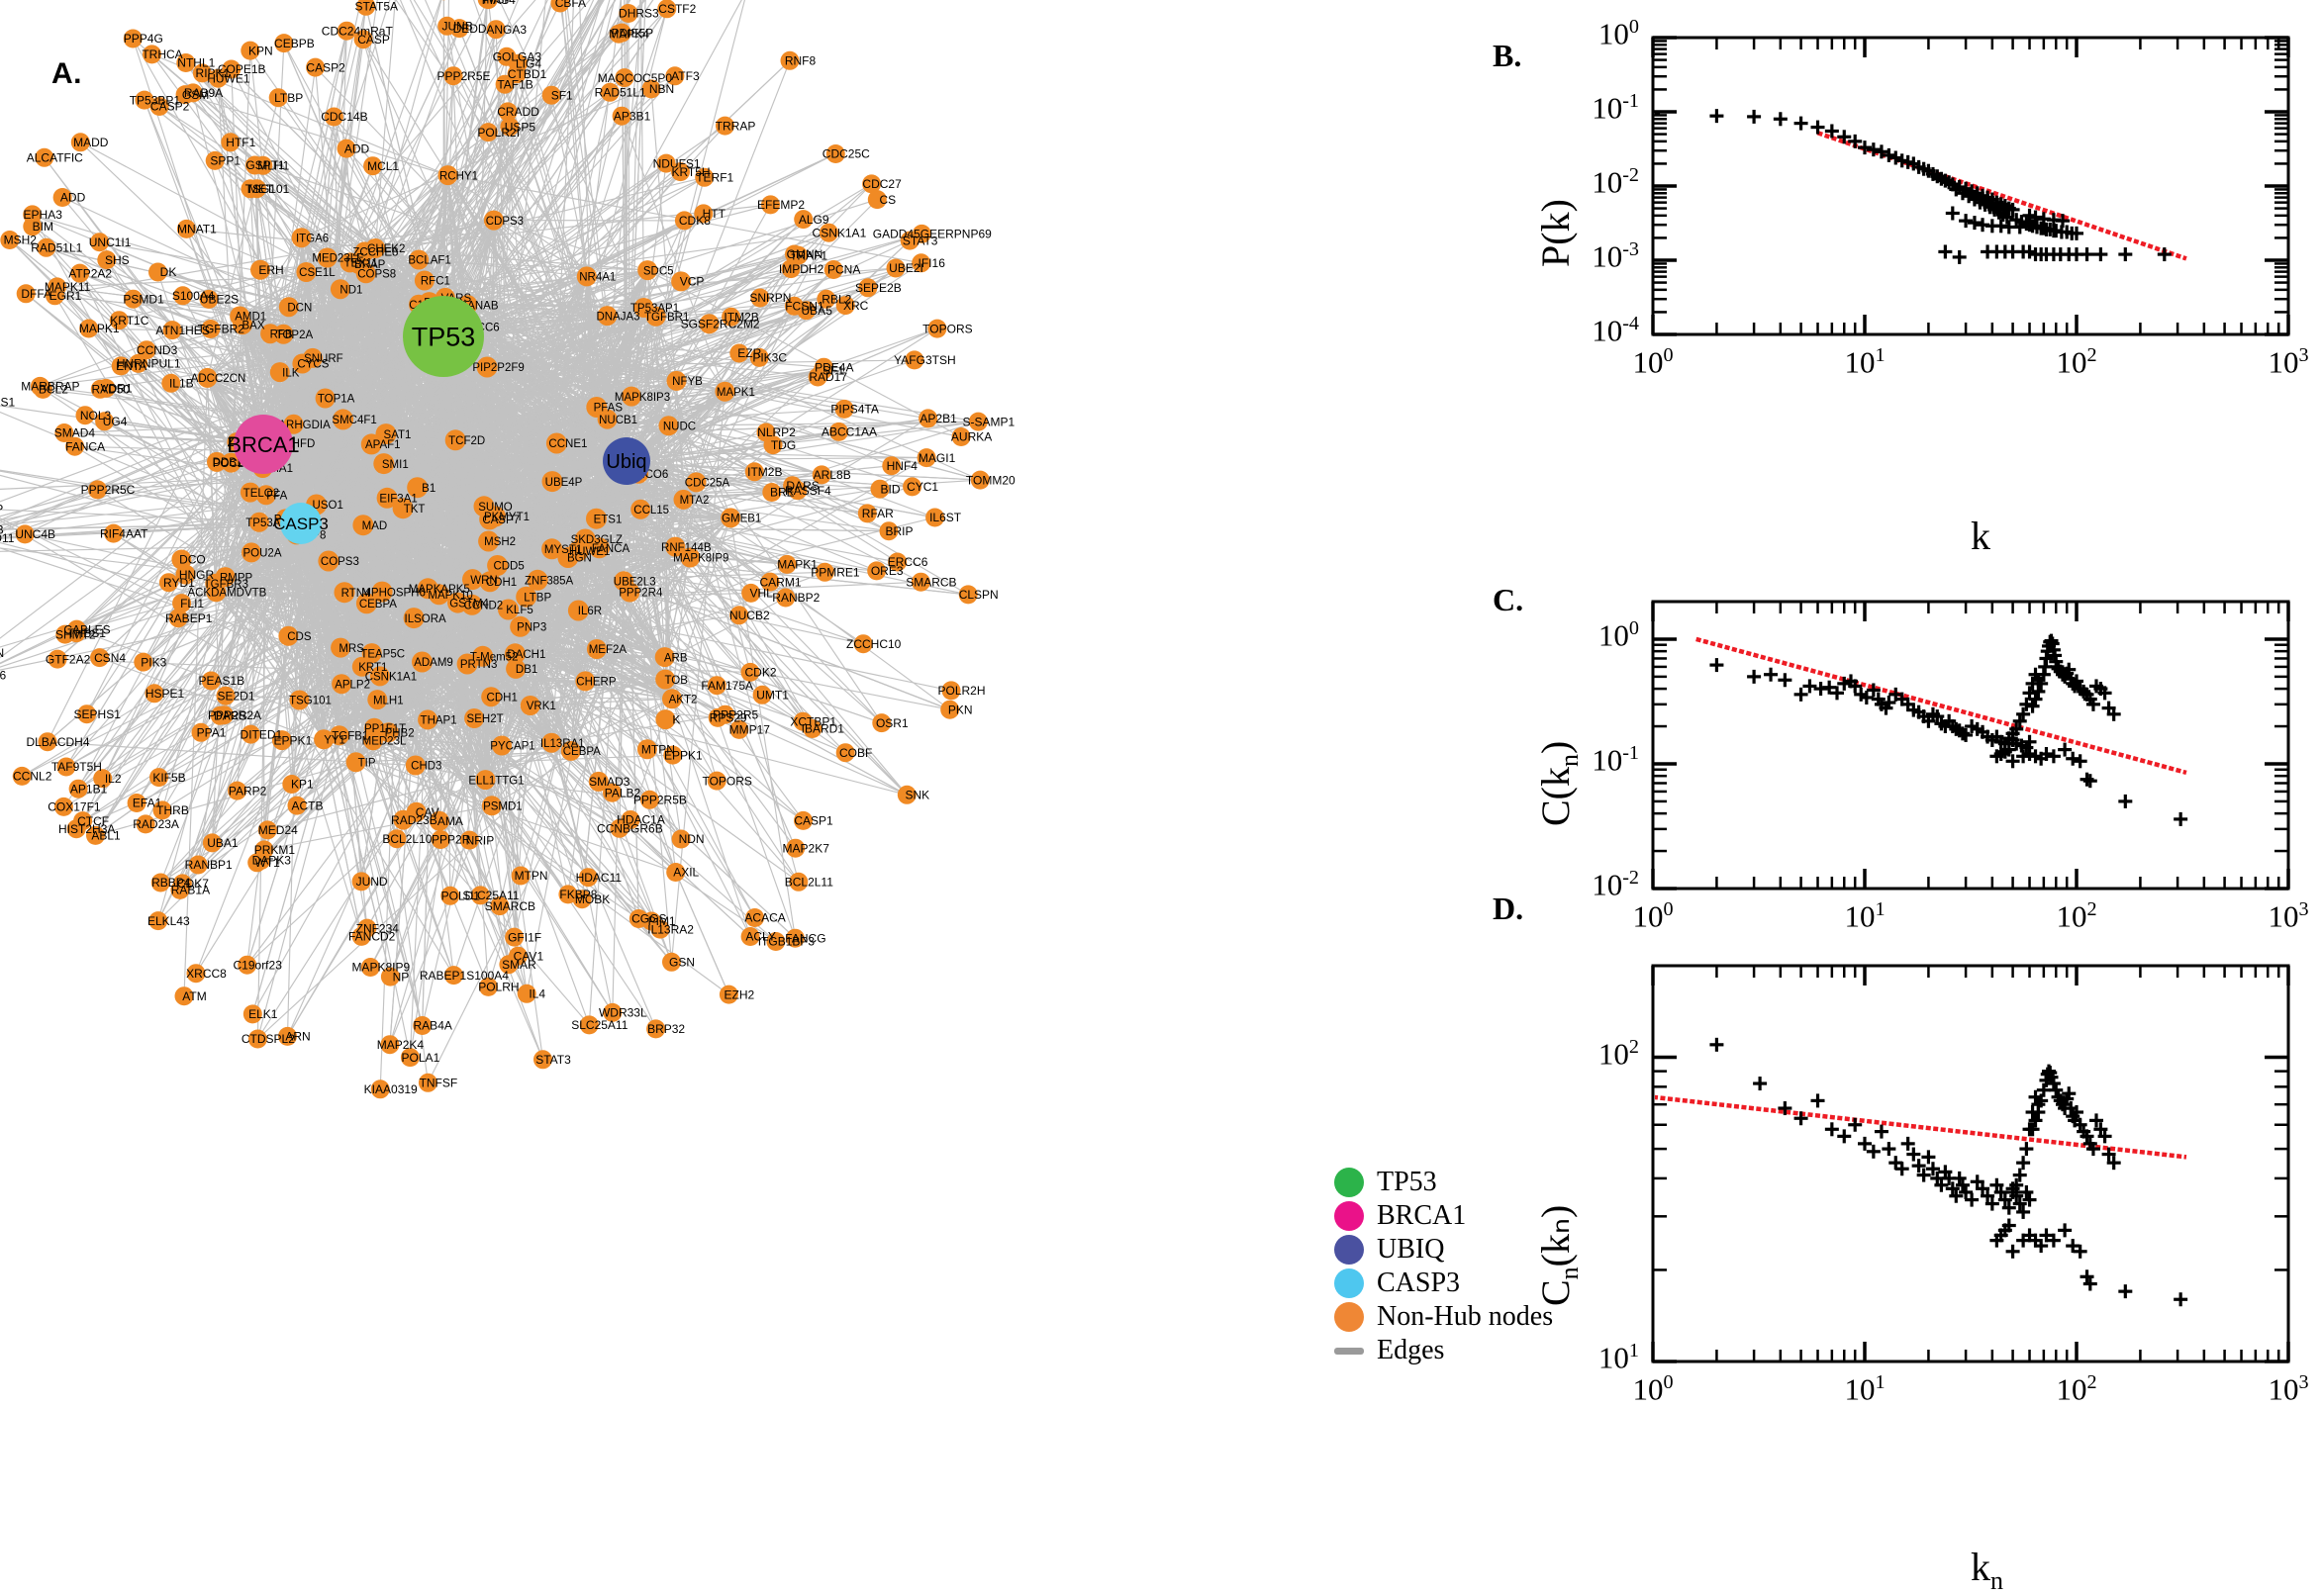  What do you see at coordinates (890, 489) in the screenshot?
I see `node-label: BID` at bounding box center [890, 489].